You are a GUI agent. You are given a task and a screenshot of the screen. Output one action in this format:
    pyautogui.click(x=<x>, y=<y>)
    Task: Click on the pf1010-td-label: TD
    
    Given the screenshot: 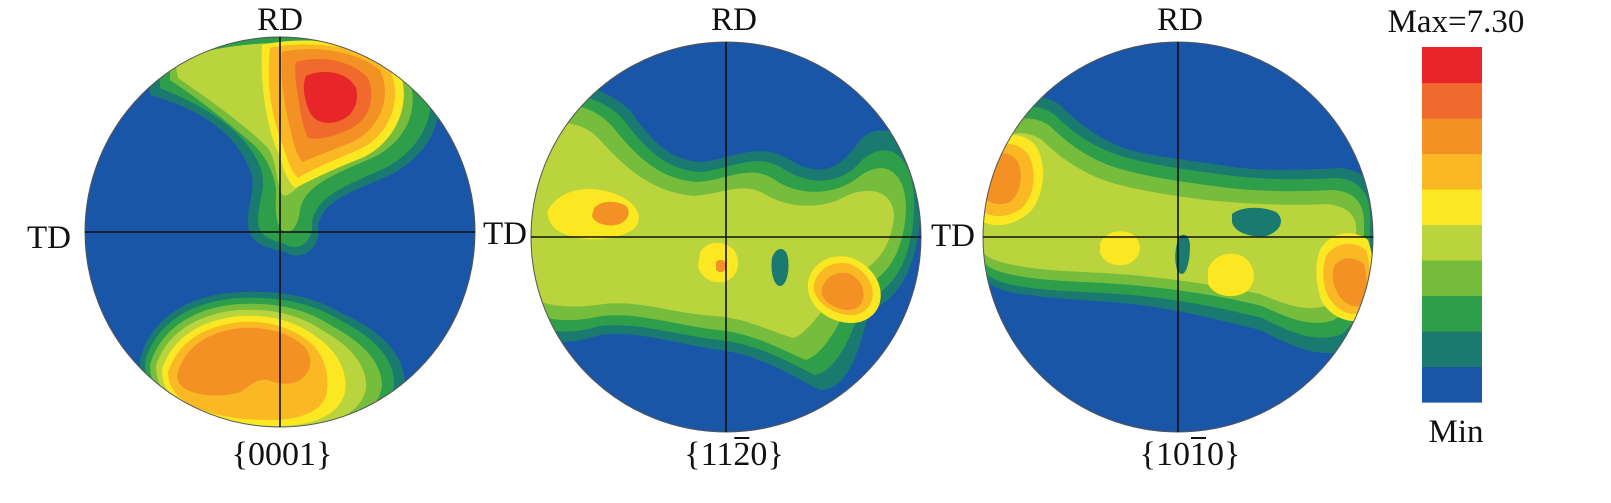 What is the action you would take?
    pyautogui.click(x=953, y=236)
    